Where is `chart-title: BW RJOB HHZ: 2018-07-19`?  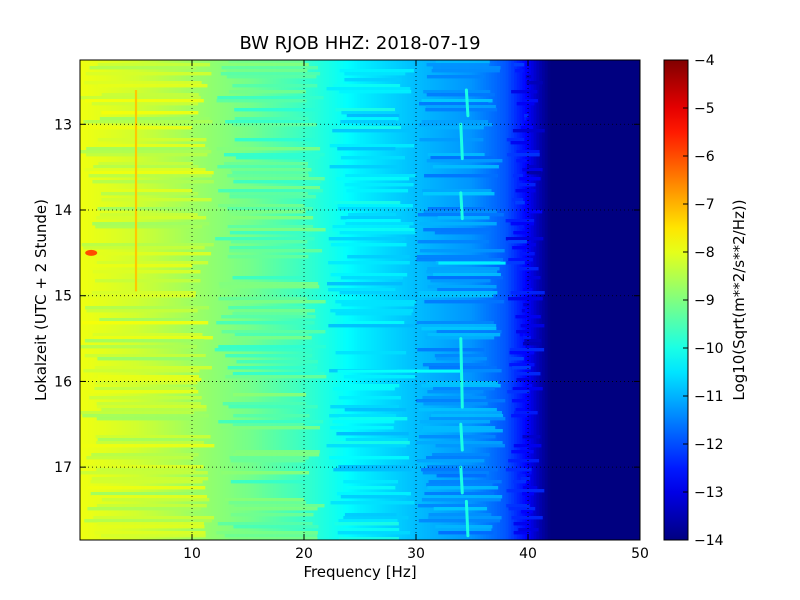 chart-title: BW RJOB HHZ: 2018-07-19 is located at coordinates (359, 43).